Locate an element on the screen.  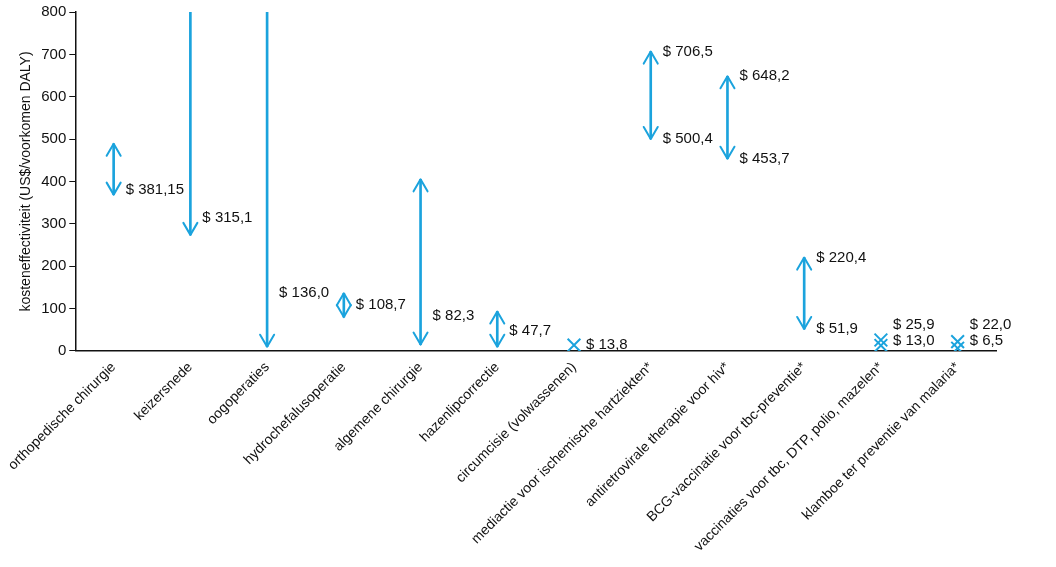
data-label: $ 13,8 is located at coordinates (607, 344).